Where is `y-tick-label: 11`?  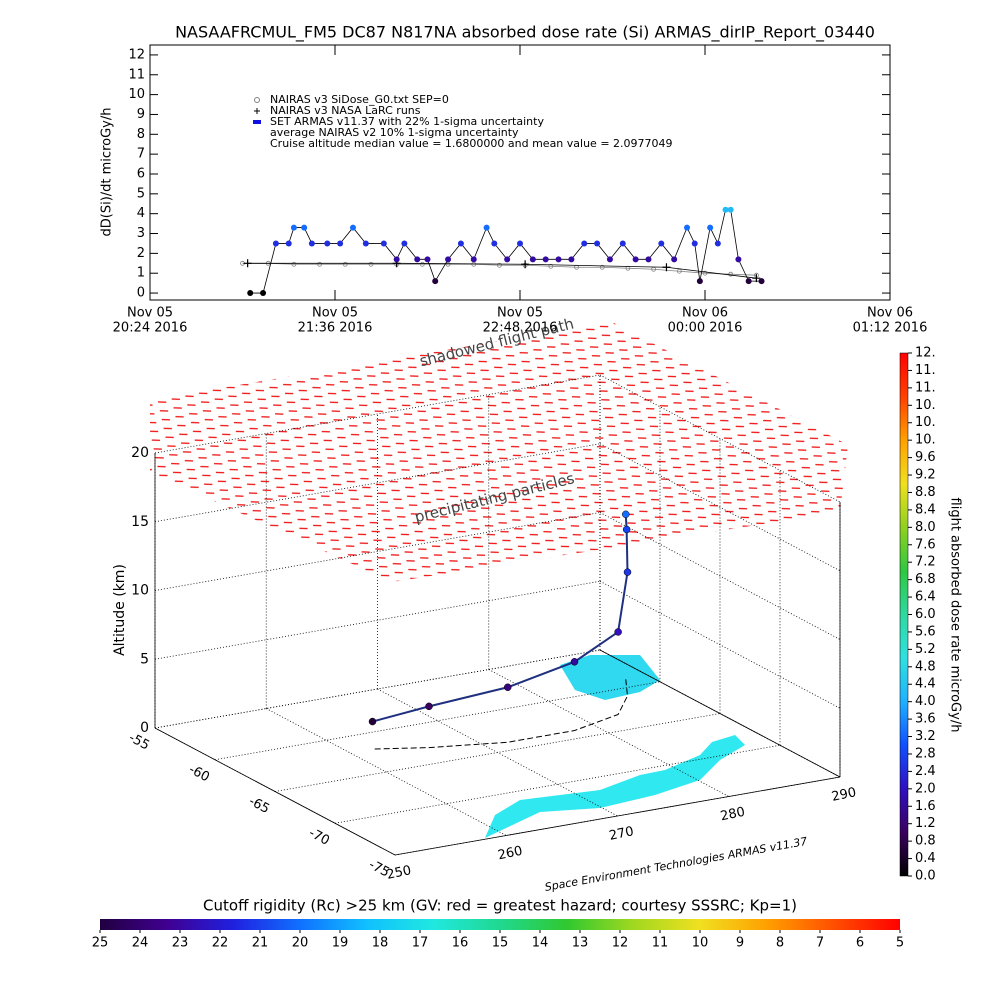
y-tick-label: 11 is located at coordinates (136, 74).